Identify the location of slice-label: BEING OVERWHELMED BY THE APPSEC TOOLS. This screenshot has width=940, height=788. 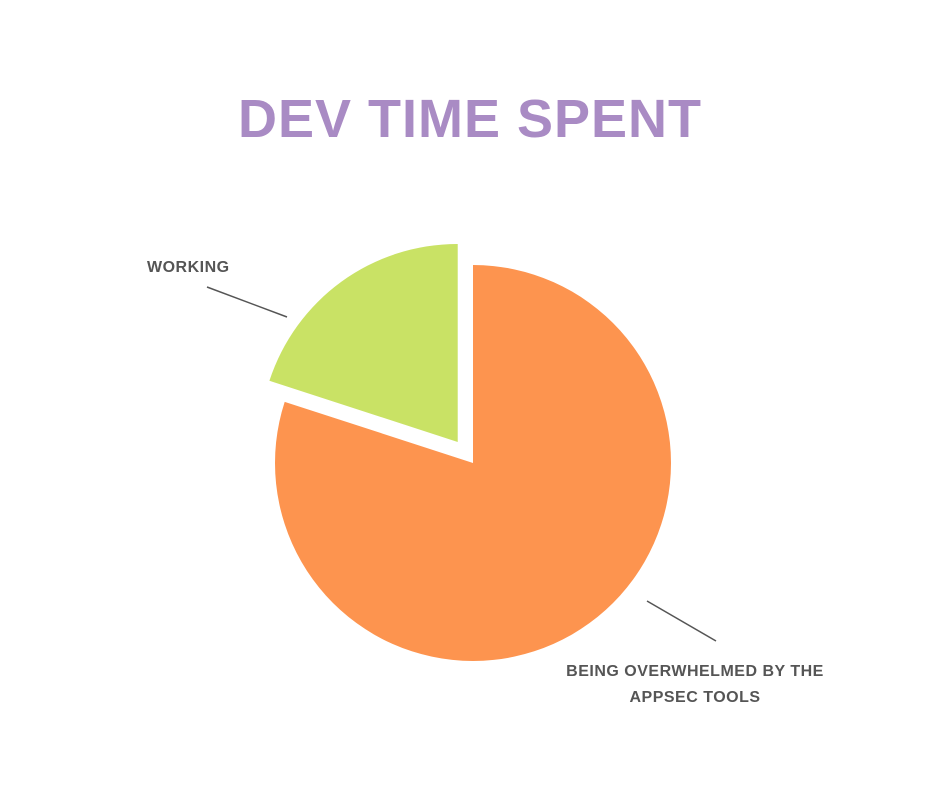
(695, 684).